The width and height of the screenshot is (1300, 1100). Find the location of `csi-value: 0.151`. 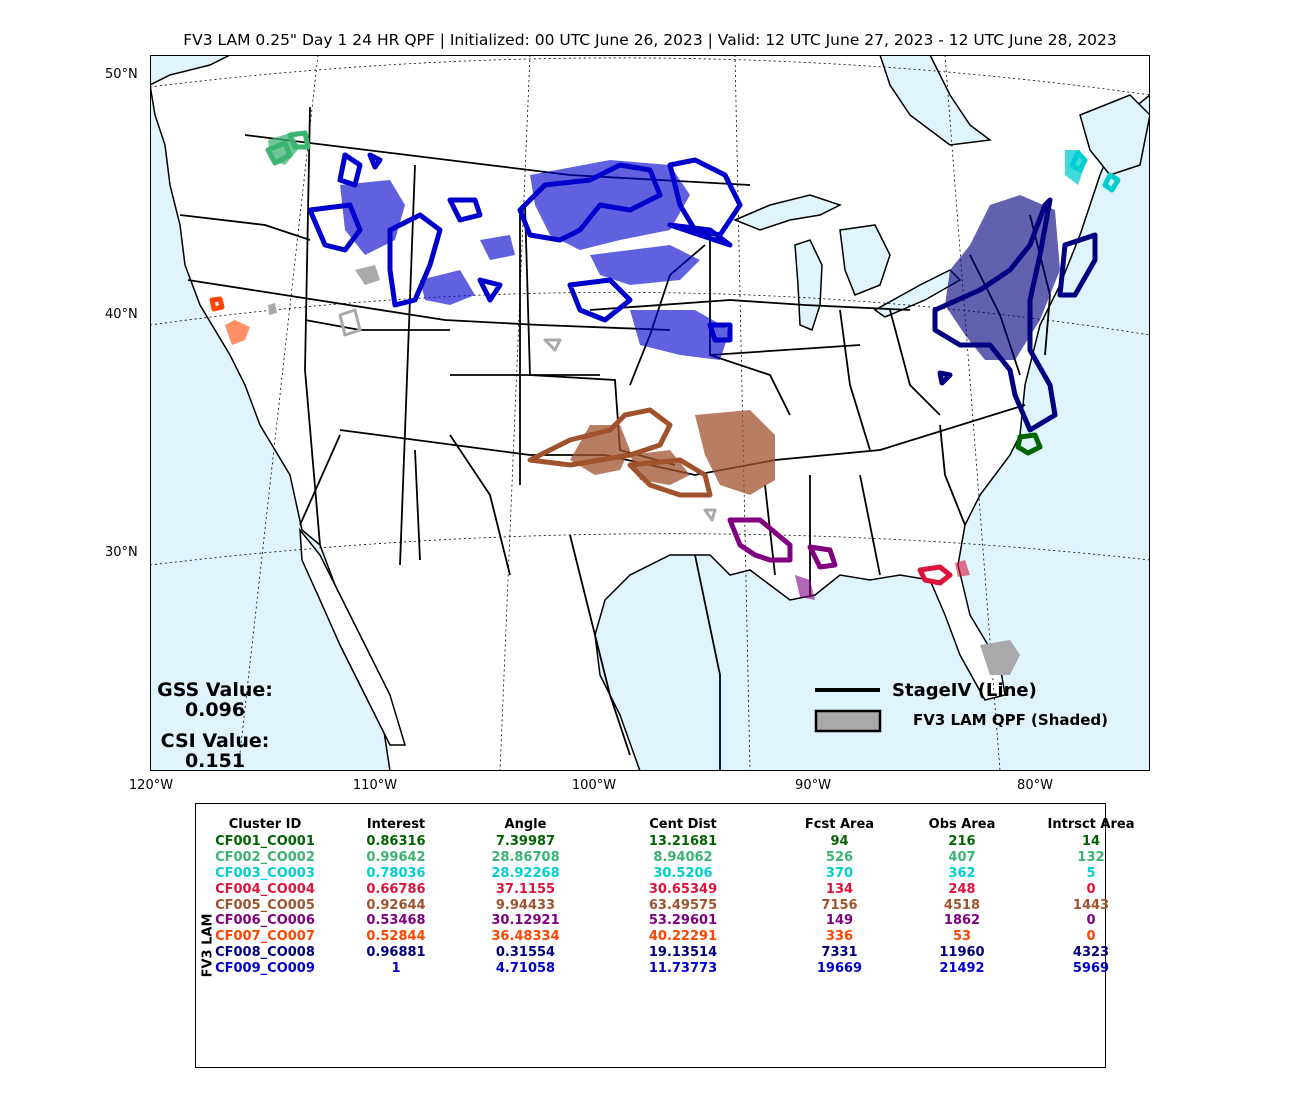

csi-value: 0.151 is located at coordinates (215, 760).